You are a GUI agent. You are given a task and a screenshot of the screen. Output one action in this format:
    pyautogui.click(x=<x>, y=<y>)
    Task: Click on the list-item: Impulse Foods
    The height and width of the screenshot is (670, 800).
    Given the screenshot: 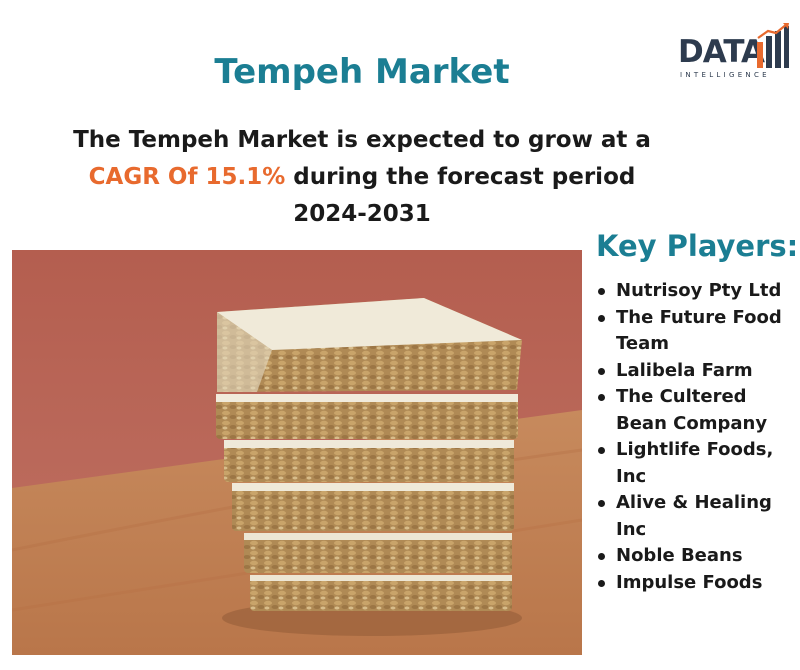 What is the action you would take?
    pyautogui.click(x=696, y=583)
    